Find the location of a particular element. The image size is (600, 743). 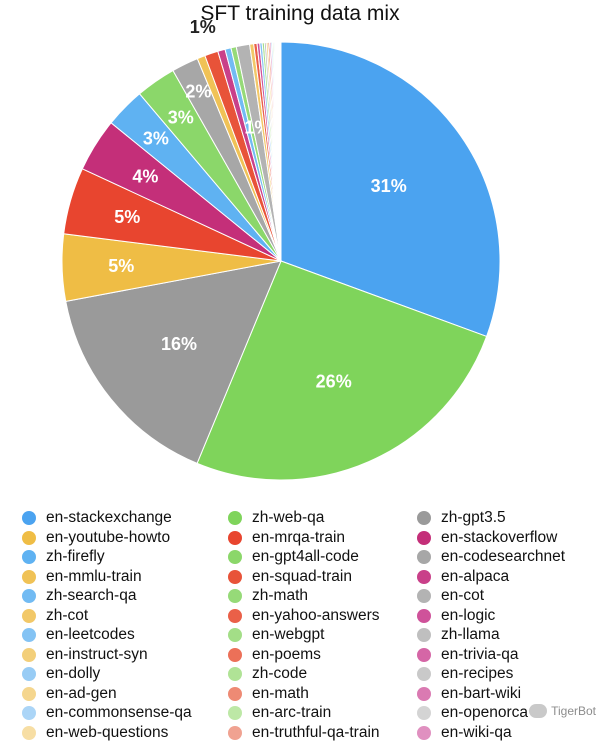

legend-item-en-arc-train: en-arc-train is located at coordinates (279, 713).